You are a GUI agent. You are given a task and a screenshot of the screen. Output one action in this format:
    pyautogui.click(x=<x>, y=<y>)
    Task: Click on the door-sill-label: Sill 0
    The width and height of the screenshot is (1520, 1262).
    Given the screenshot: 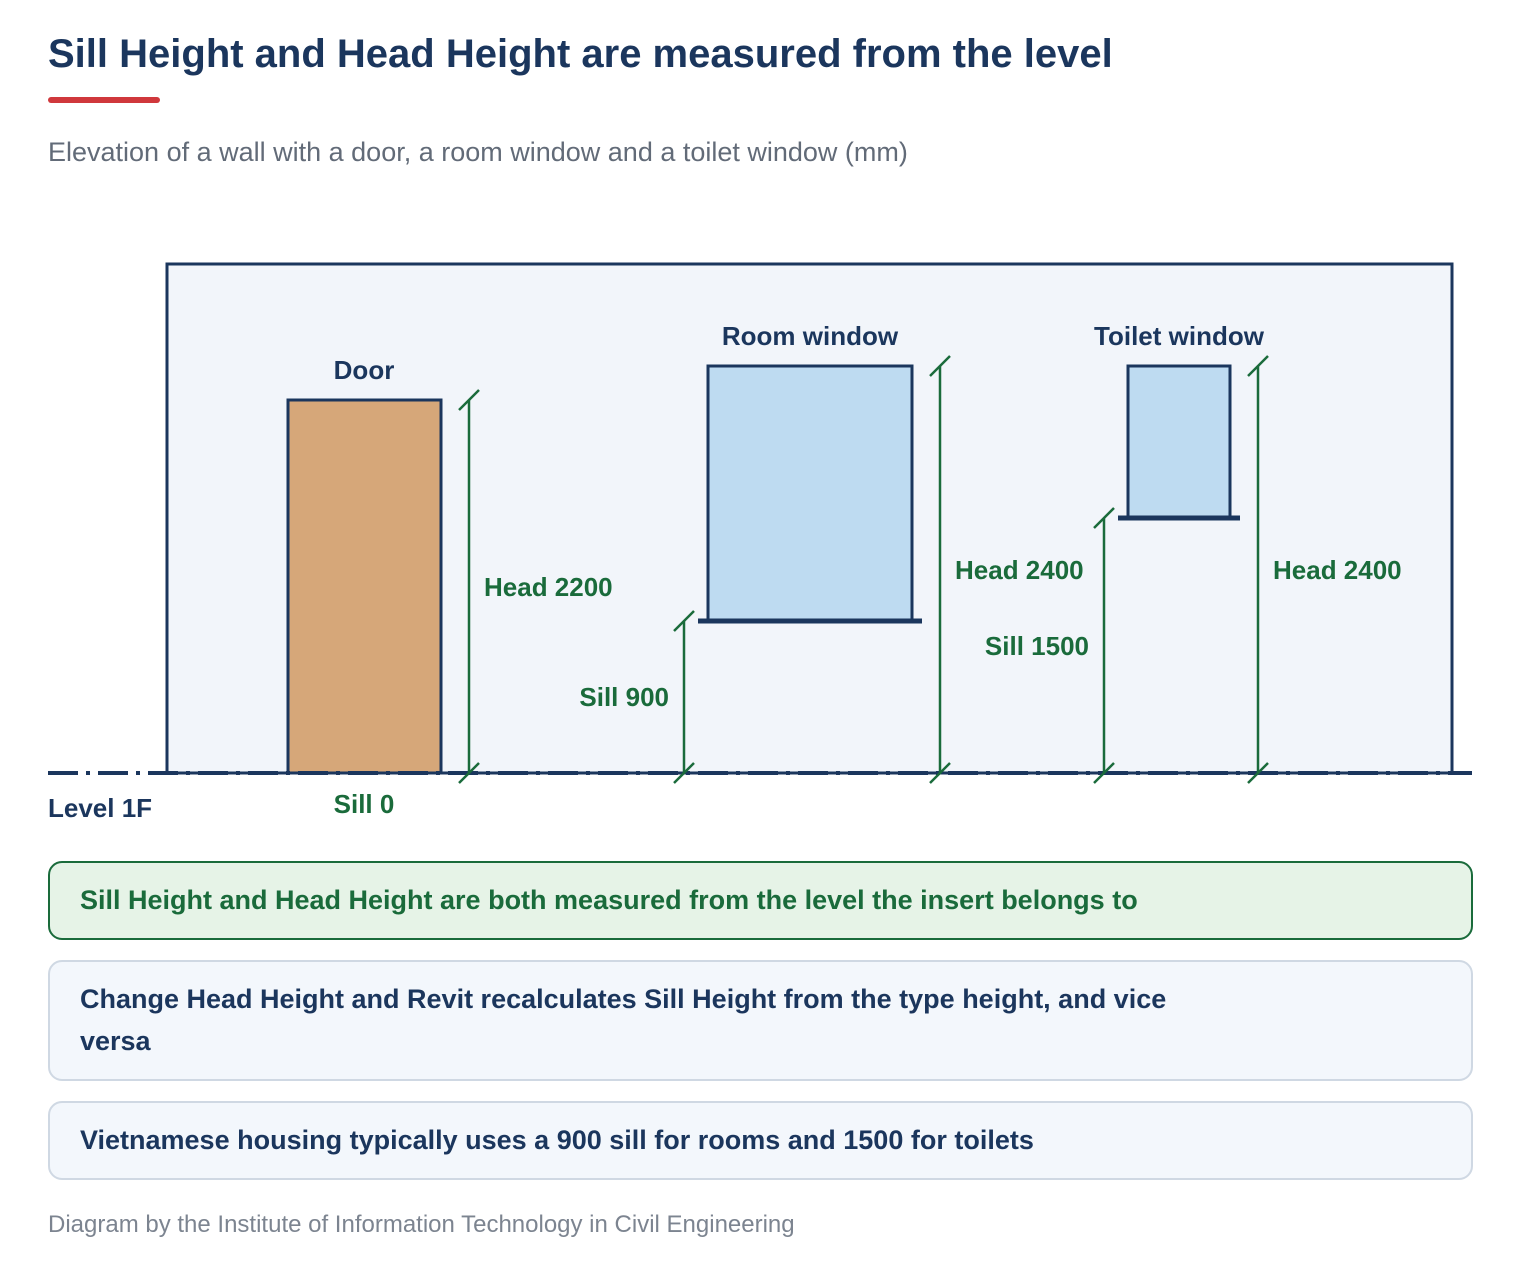 What is the action you would take?
    pyautogui.click(x=364, y=804)
    